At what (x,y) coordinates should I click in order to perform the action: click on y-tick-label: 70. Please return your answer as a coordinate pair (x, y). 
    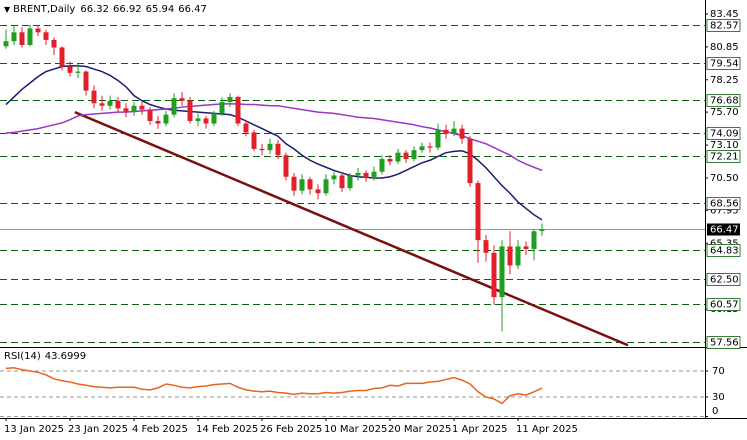
    Looking at the image, I should click on (718, 371).